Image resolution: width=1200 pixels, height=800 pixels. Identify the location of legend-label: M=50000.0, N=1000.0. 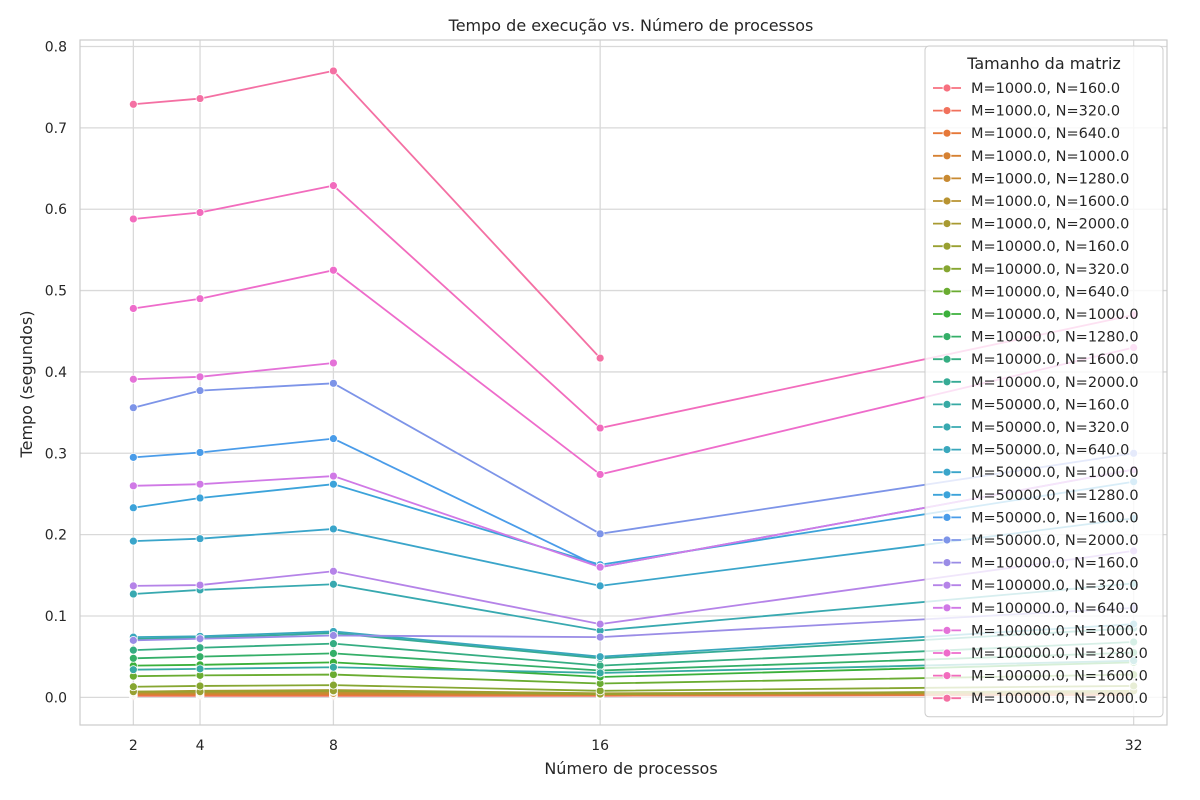
(1055, 473).